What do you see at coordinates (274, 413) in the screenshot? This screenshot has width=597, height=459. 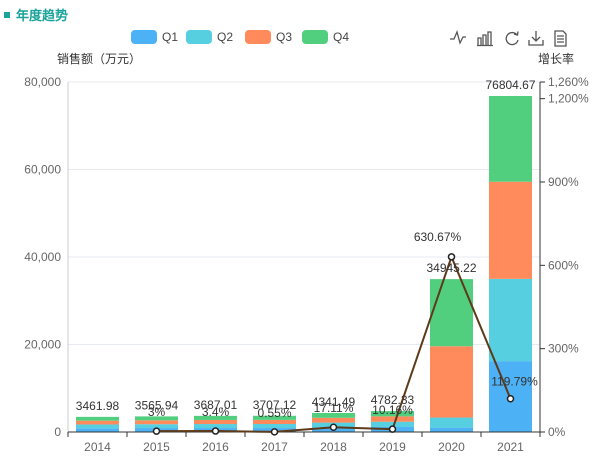 I see `growth-label: 0.55%` at bounding box center [274, 413].